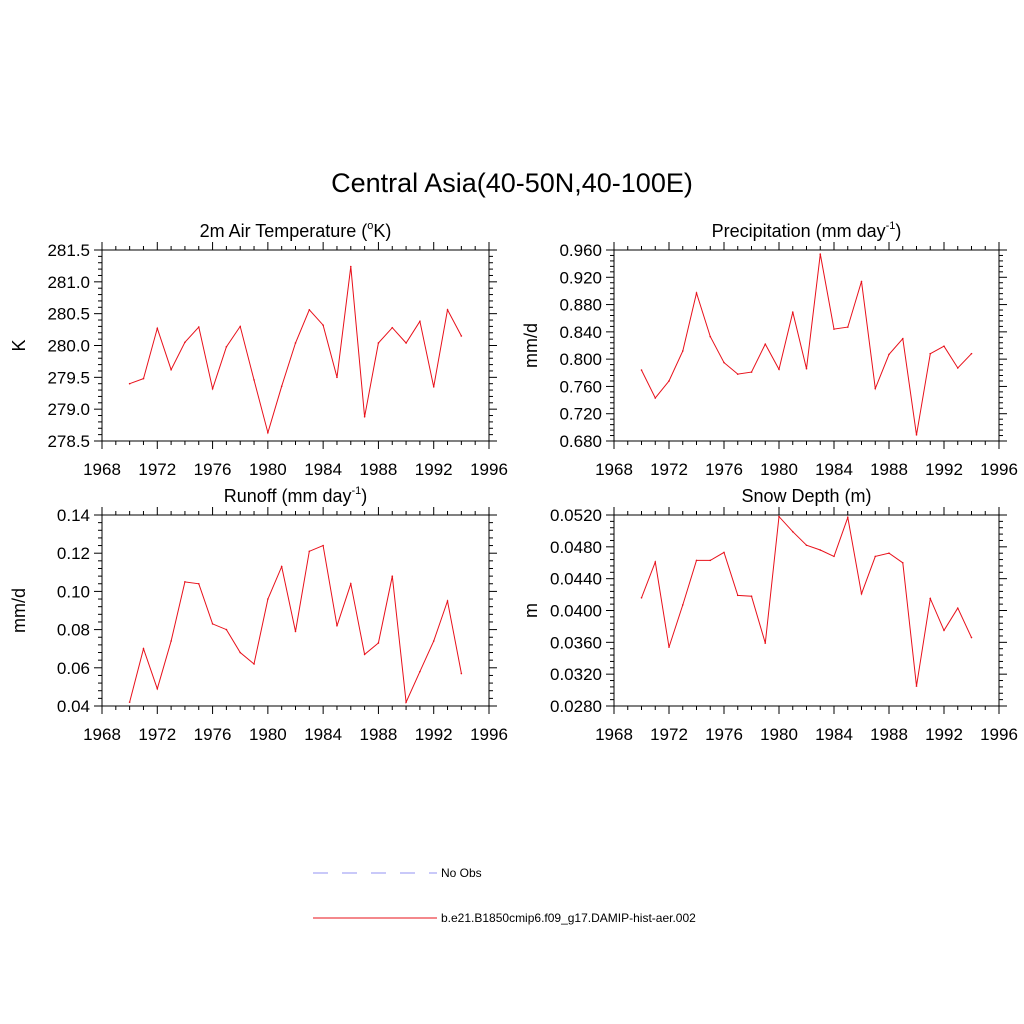 Image resolution: width=1024 pixels, height=1024 pixels. I want to click on y-axis-label: K, so click(19, 345).